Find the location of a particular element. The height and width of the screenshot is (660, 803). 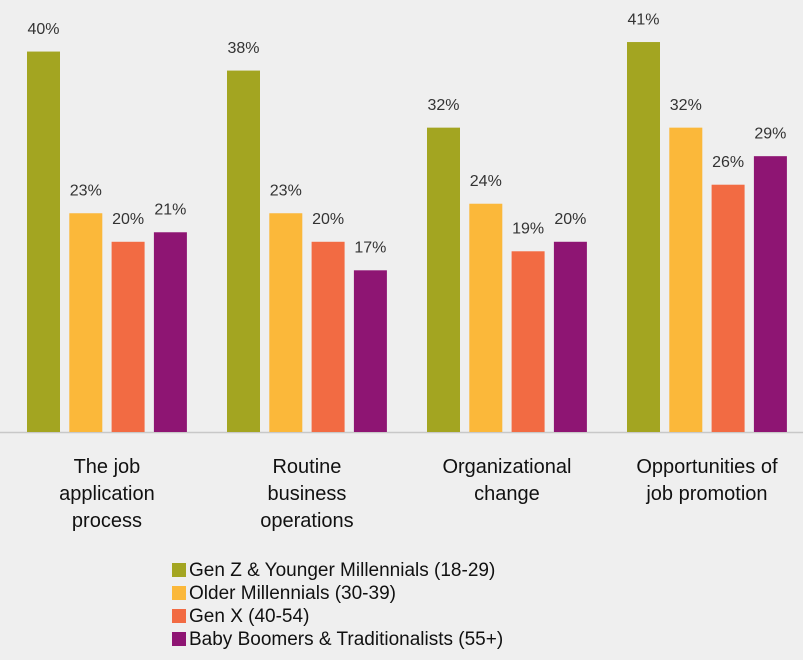

data-label: 26% is located at coordinates (728, 162).